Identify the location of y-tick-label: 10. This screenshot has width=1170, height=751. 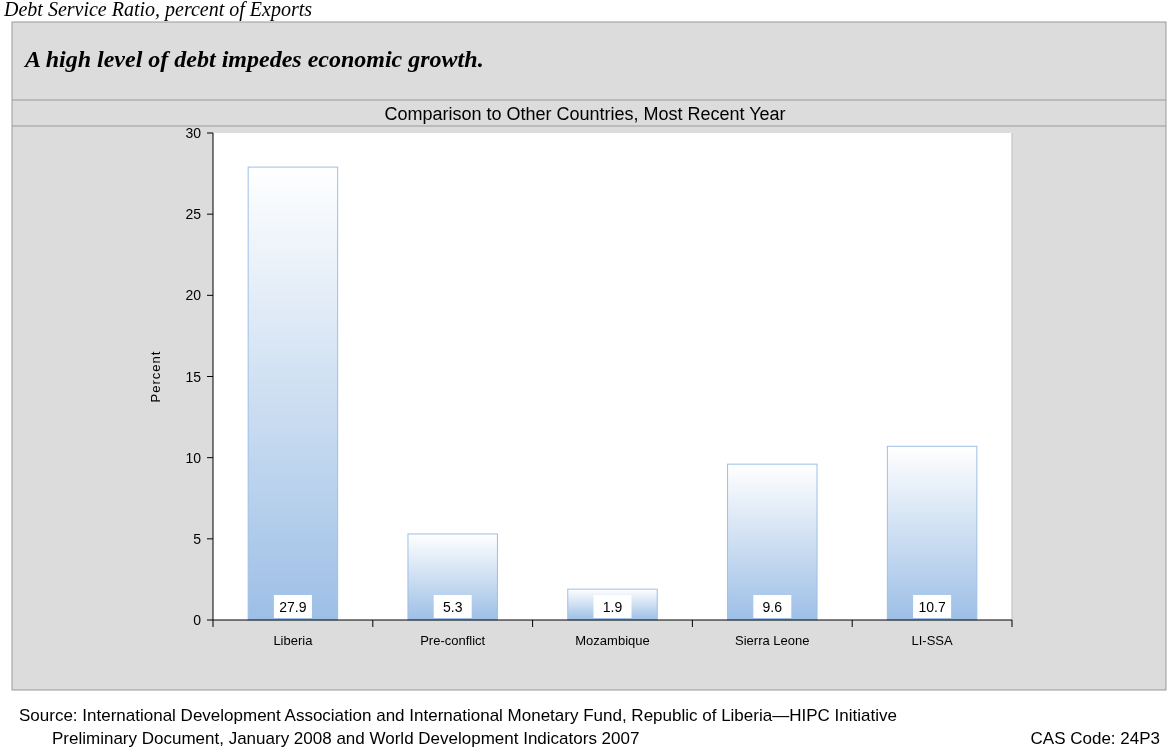
(193, 457).